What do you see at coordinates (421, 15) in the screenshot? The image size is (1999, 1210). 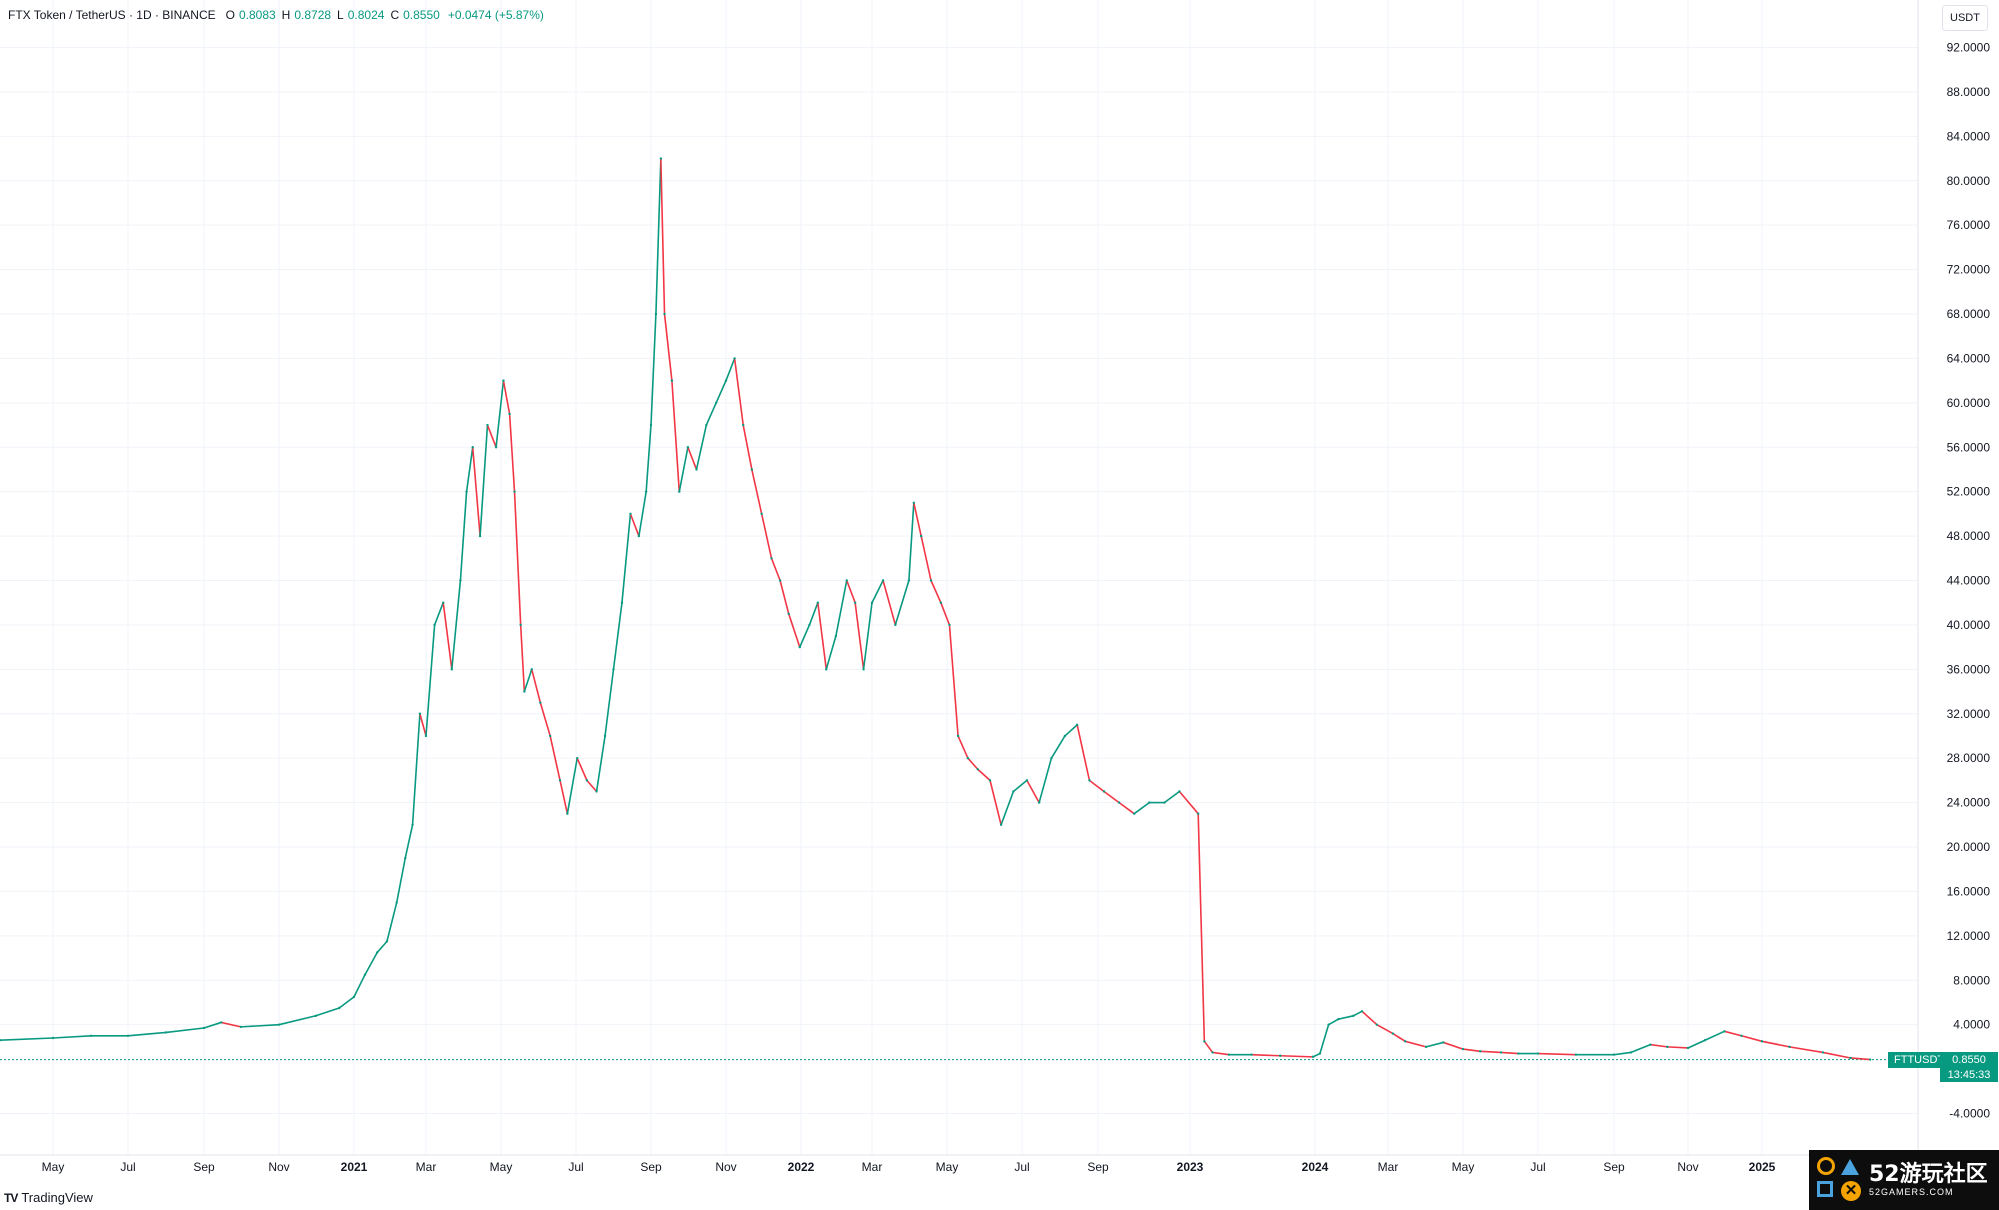 I see `close-value: 0.8550` at bounding box center [421, 15].